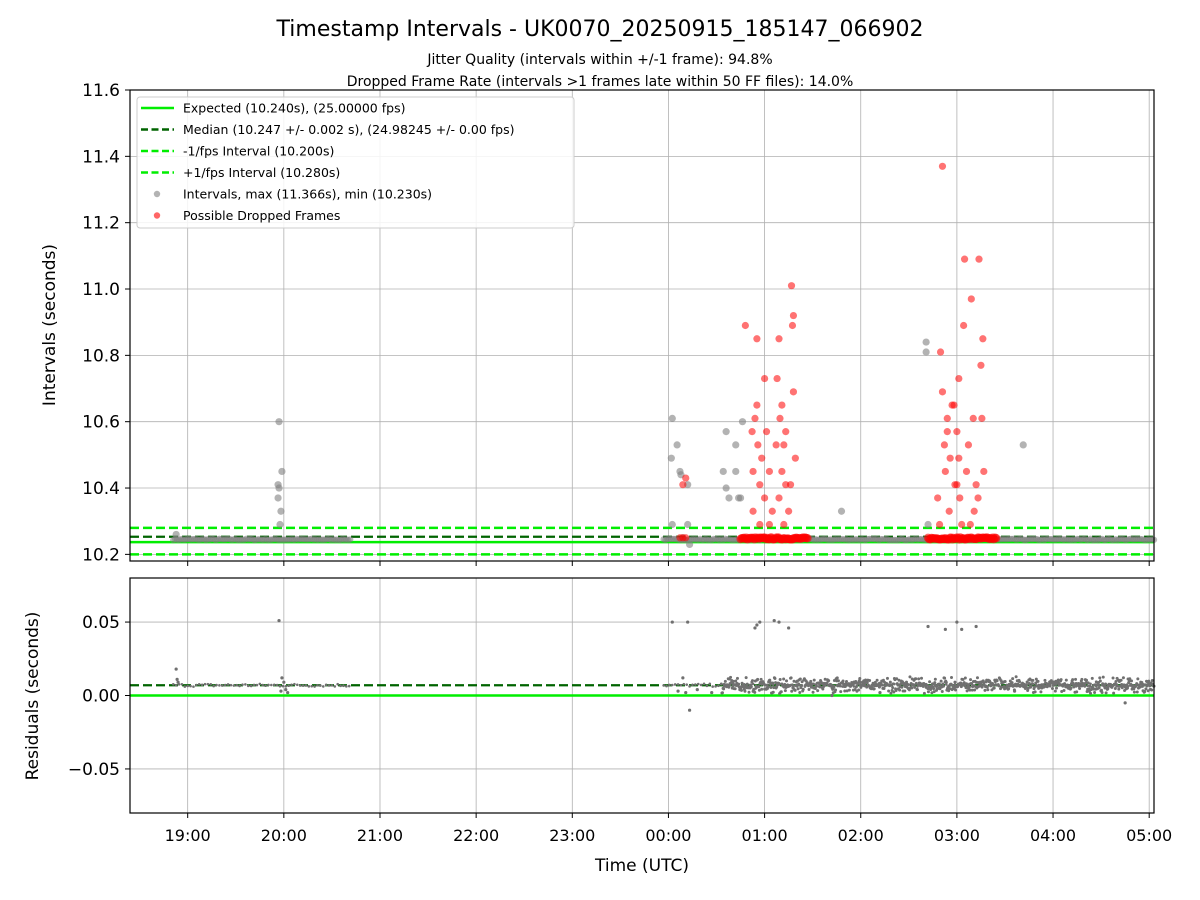 The height and width of the screenshot is (900, 1200). Describe the element at coordinates (101, 356) in the screenshot. I see `intervals-y-tick-label: 10.8` at that location.